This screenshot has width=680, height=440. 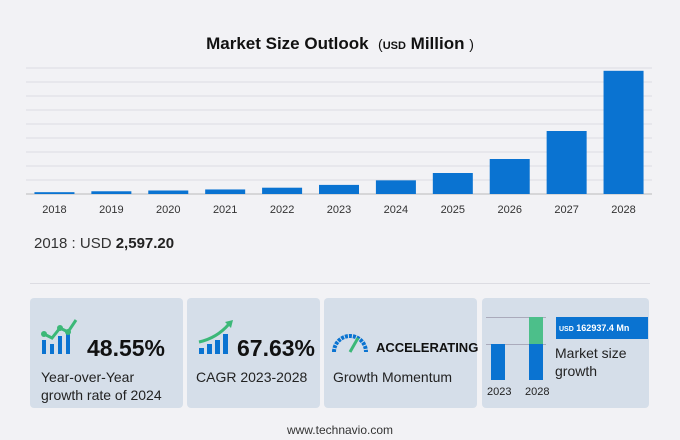 I want to click on bar-2020, so click(x=168, y=192).